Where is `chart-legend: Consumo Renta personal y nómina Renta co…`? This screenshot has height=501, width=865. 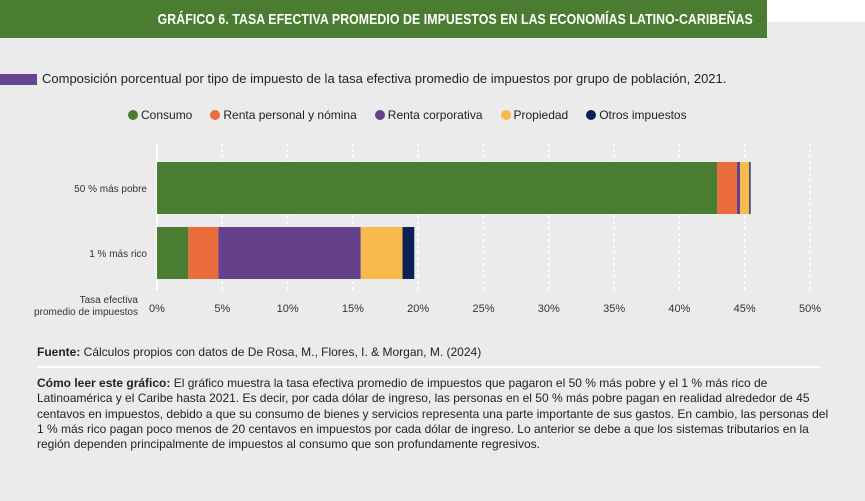 chart-legend: Consumo Renta personal y nómina Renta co… is located at coordinates (407, 115).